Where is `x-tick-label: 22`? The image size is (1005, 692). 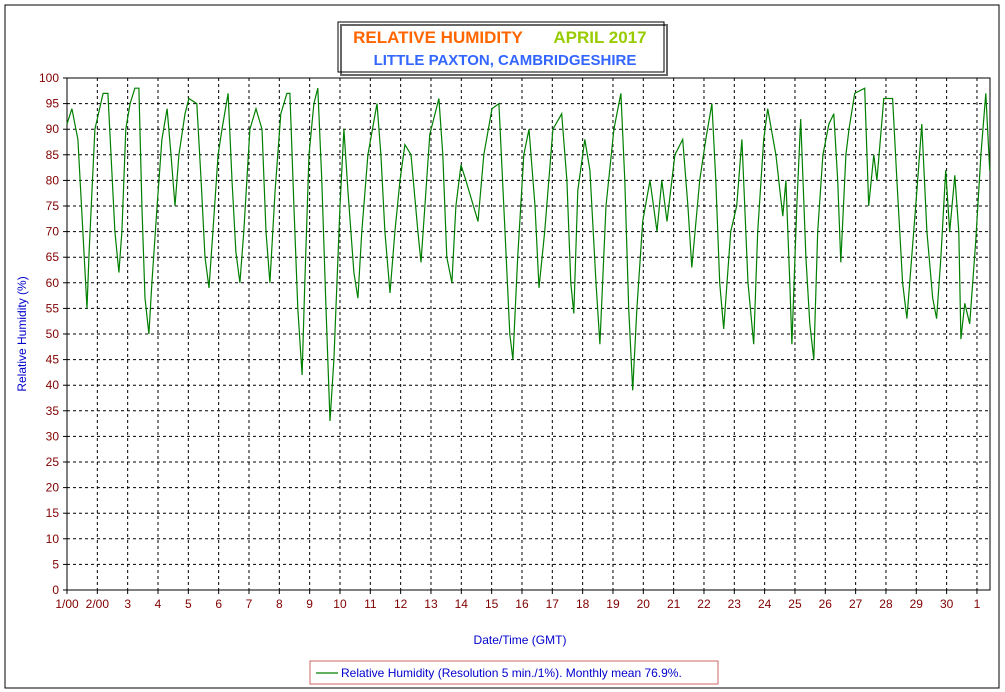 x-tick-label: 22 is located at coordinates (704, 604).